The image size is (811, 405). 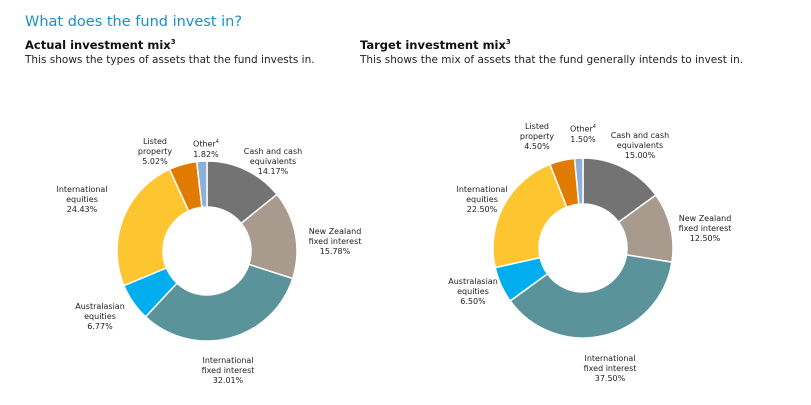 I want to click on actual-slice-label: International fixed interest 32.01%, so click(x=228, y=371).